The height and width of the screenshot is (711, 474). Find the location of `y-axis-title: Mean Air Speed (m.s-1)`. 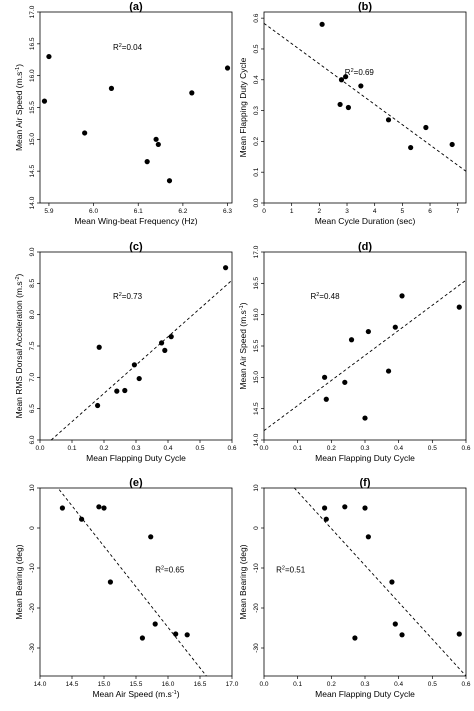

y-axis-title: Mean Air Speed (m.s-1) is located at coordinates (19, 107).